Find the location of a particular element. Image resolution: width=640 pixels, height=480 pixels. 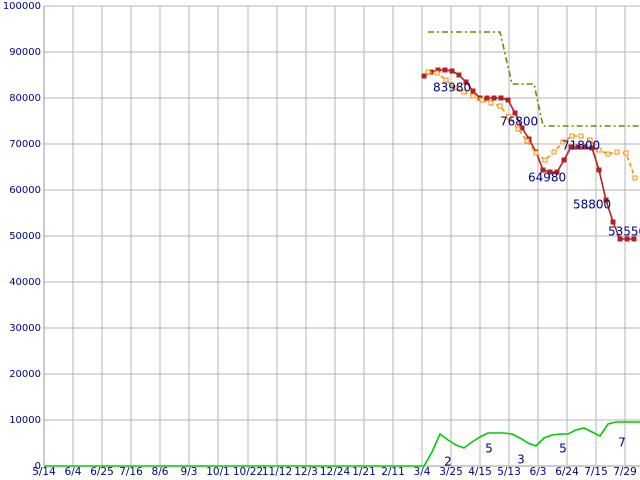

data-point-label: 83980 is located at coordinates (452, 88).